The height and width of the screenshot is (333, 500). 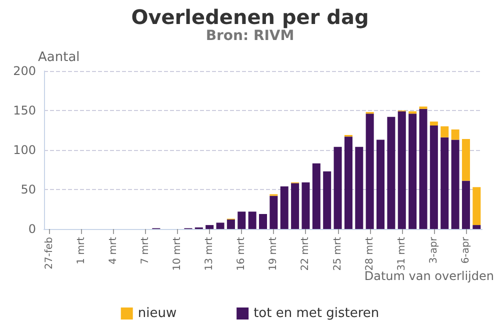 I want to click on y-tick-label: 0, so click(x=32, y=229).